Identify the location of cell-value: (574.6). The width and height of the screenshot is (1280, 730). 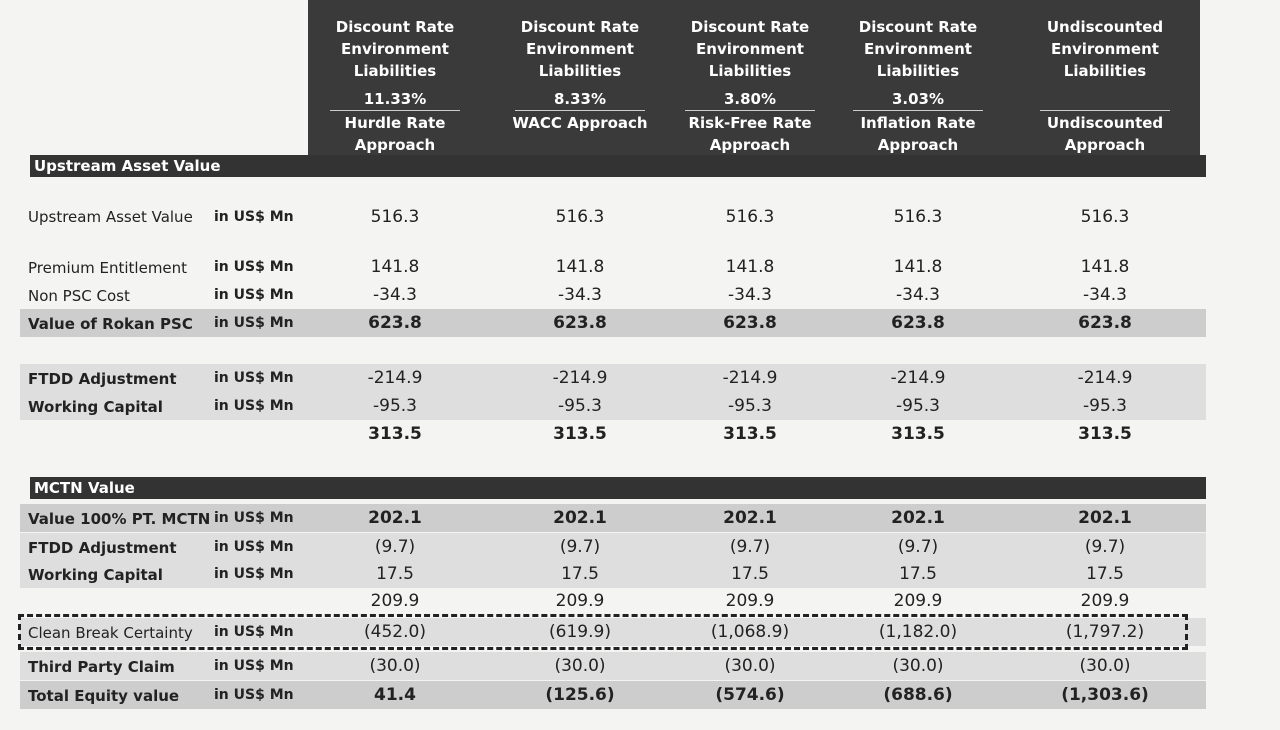
(750, 695).